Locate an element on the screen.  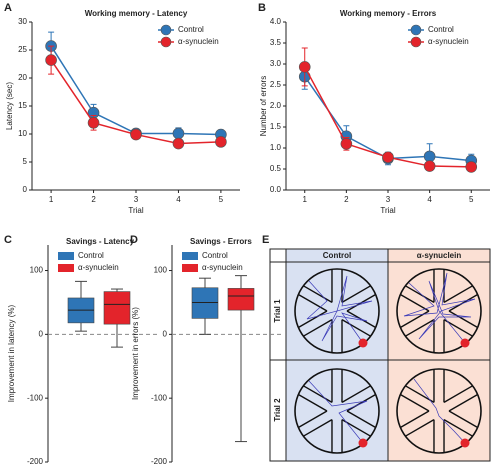
y-tick-label: 1.0 is located at coordinates (276, 147).